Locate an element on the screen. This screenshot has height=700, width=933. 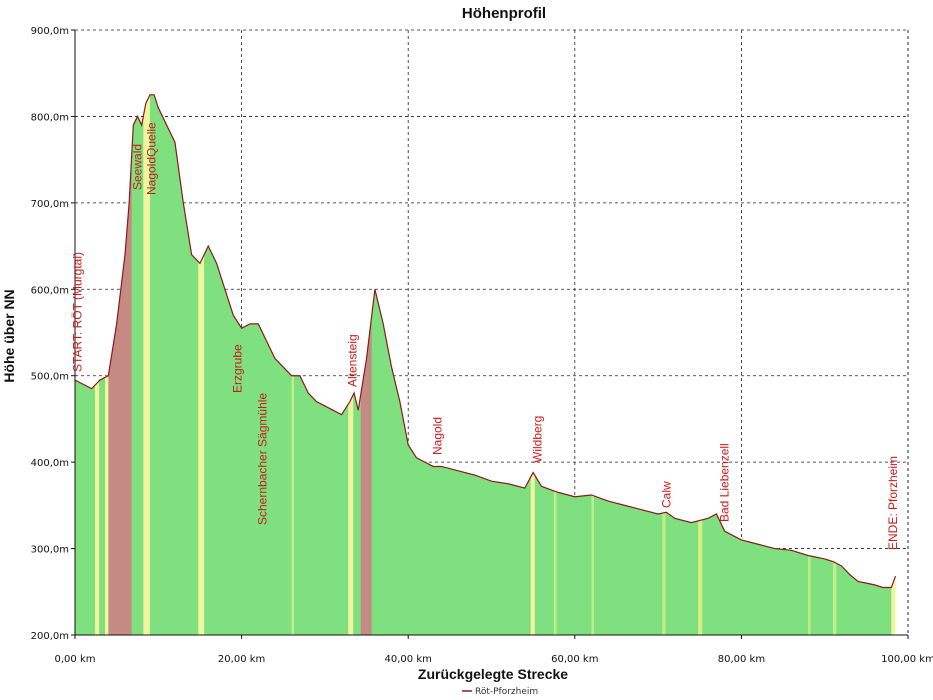
annotation-label: START: RÖT (Murgtal) is located at coordinates (77, 312).